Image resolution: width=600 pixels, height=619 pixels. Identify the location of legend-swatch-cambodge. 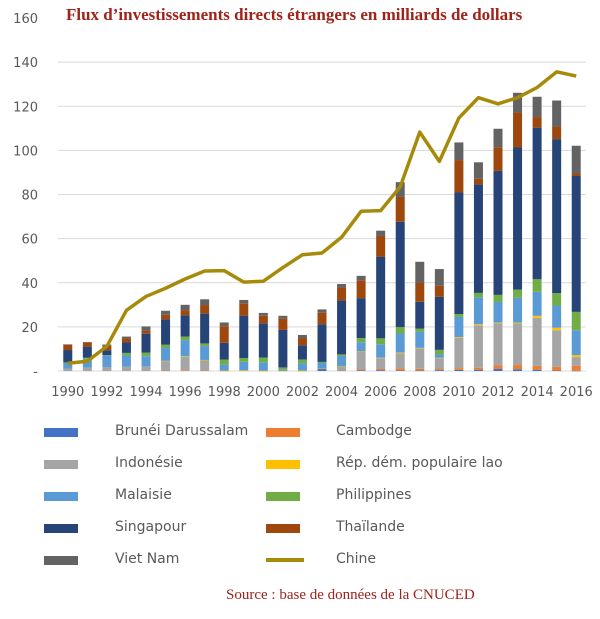
(283, 432).